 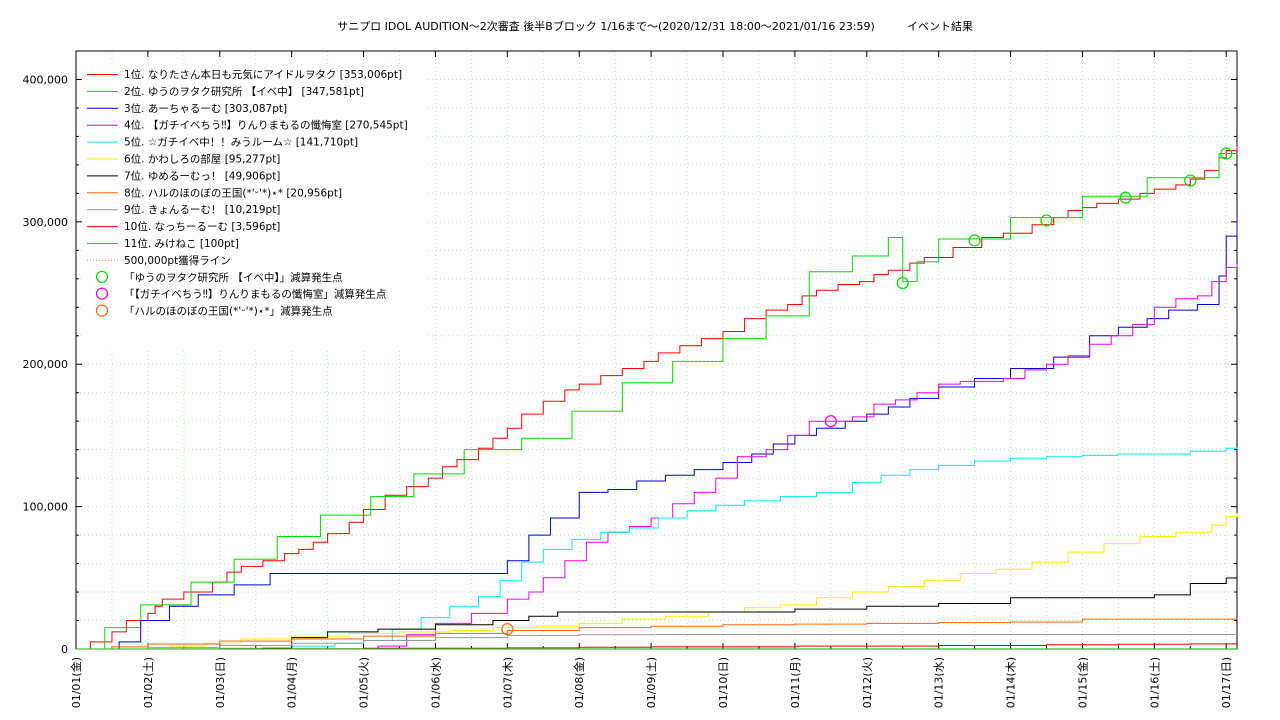 I want to click on x-tick-label: 01/15(金), so click(x=1082, y=682).